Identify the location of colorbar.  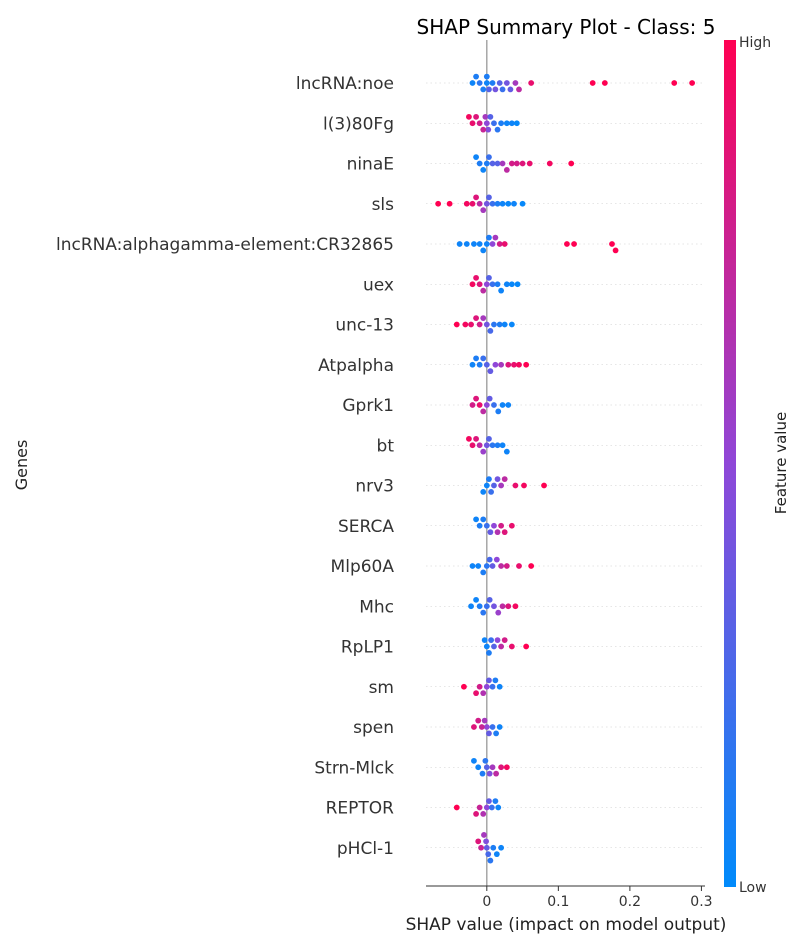
(730, 463).